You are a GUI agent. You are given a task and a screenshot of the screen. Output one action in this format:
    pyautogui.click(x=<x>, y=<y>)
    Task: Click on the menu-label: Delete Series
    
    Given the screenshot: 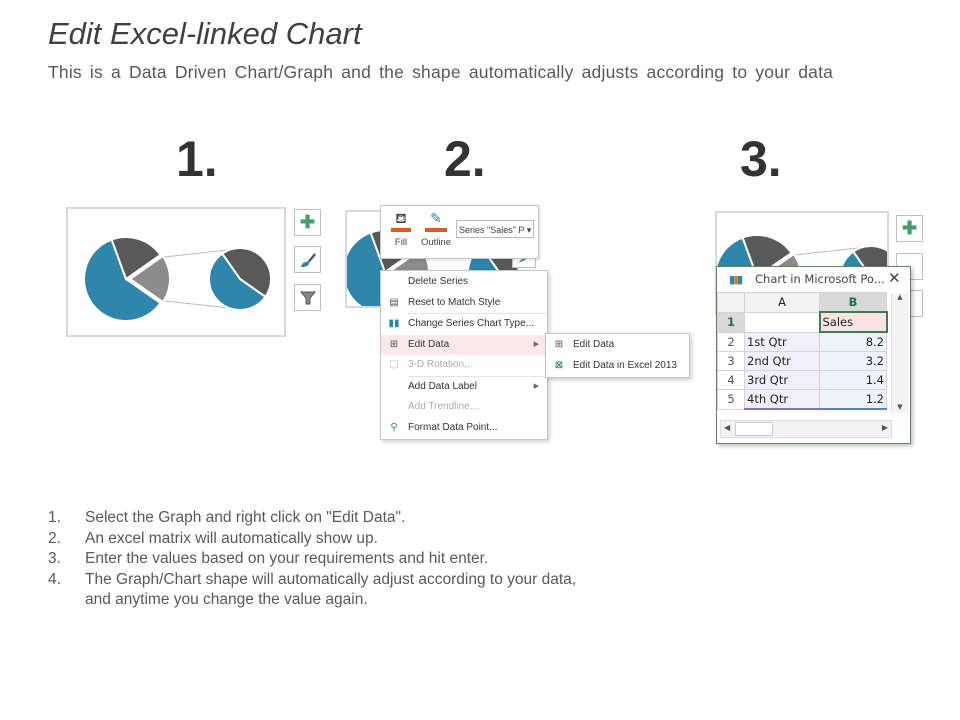 What is the action you would take?
    pyautogui.click(x=438, y=281)
    